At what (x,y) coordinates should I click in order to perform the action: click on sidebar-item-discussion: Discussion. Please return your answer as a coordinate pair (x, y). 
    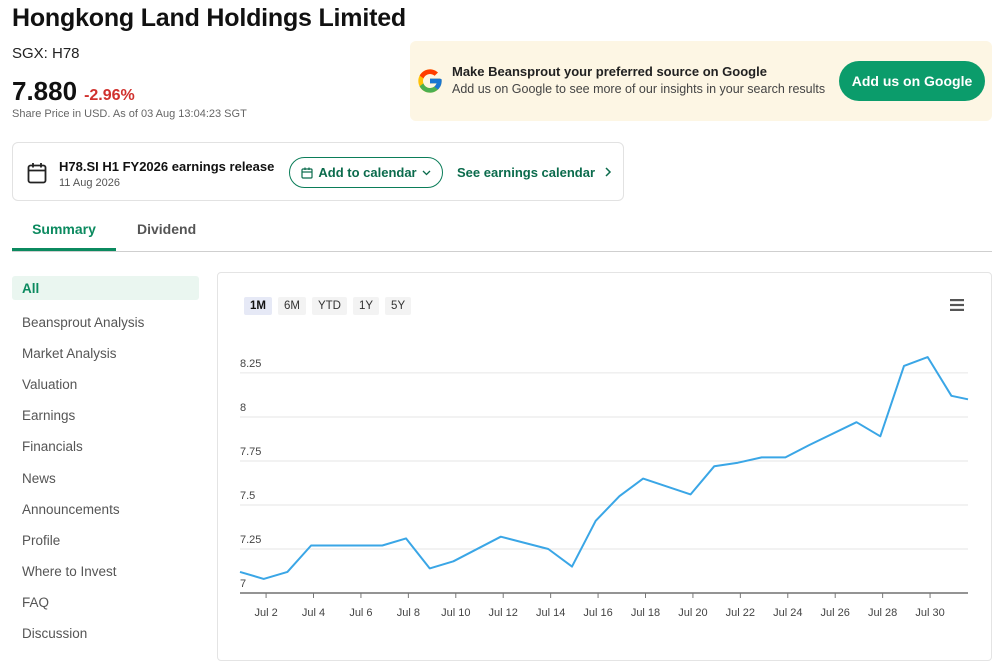
    Looking at the image, I should click on (55, 633).